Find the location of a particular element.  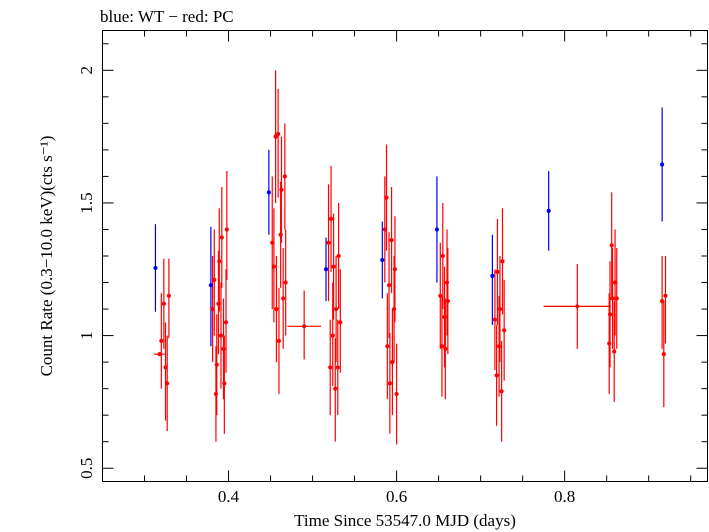

y-tick-label: 1 is located at coordinates (86, 335).